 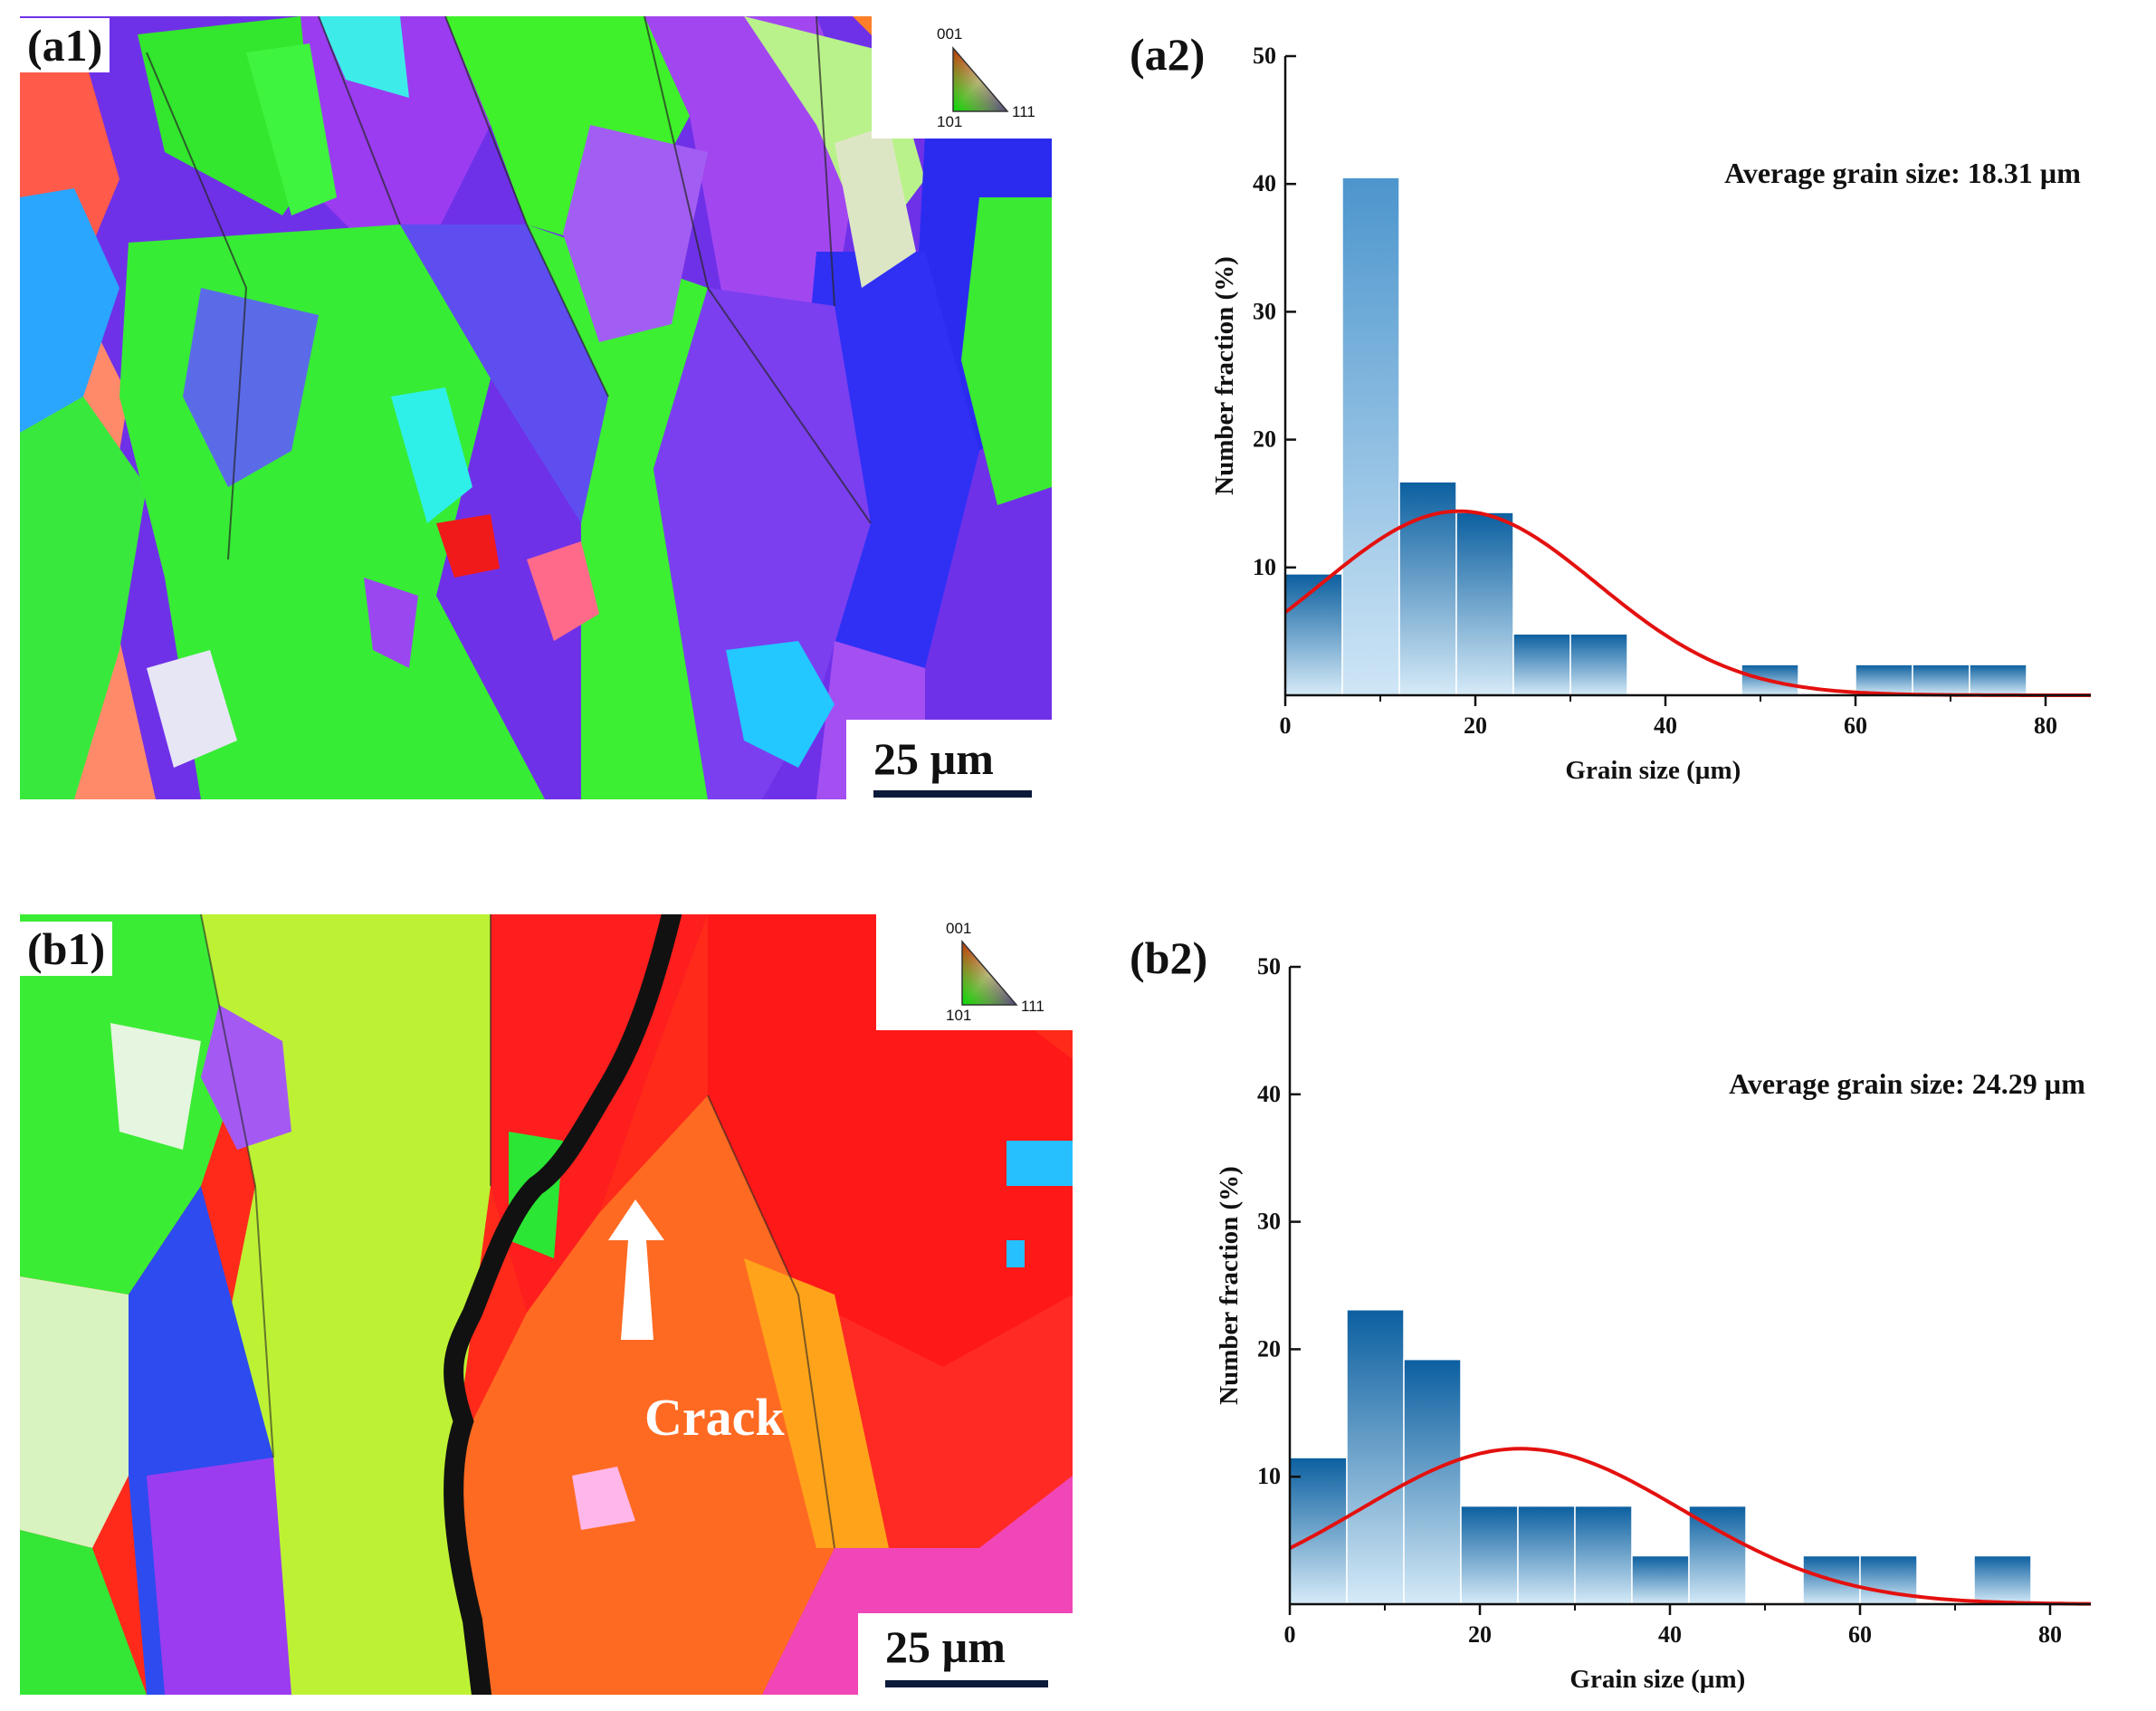 What do you see at coordinates (66, 949) in the screenshot?
I see `panel-label-b1: (b1)` at bounding box center [66, 949].